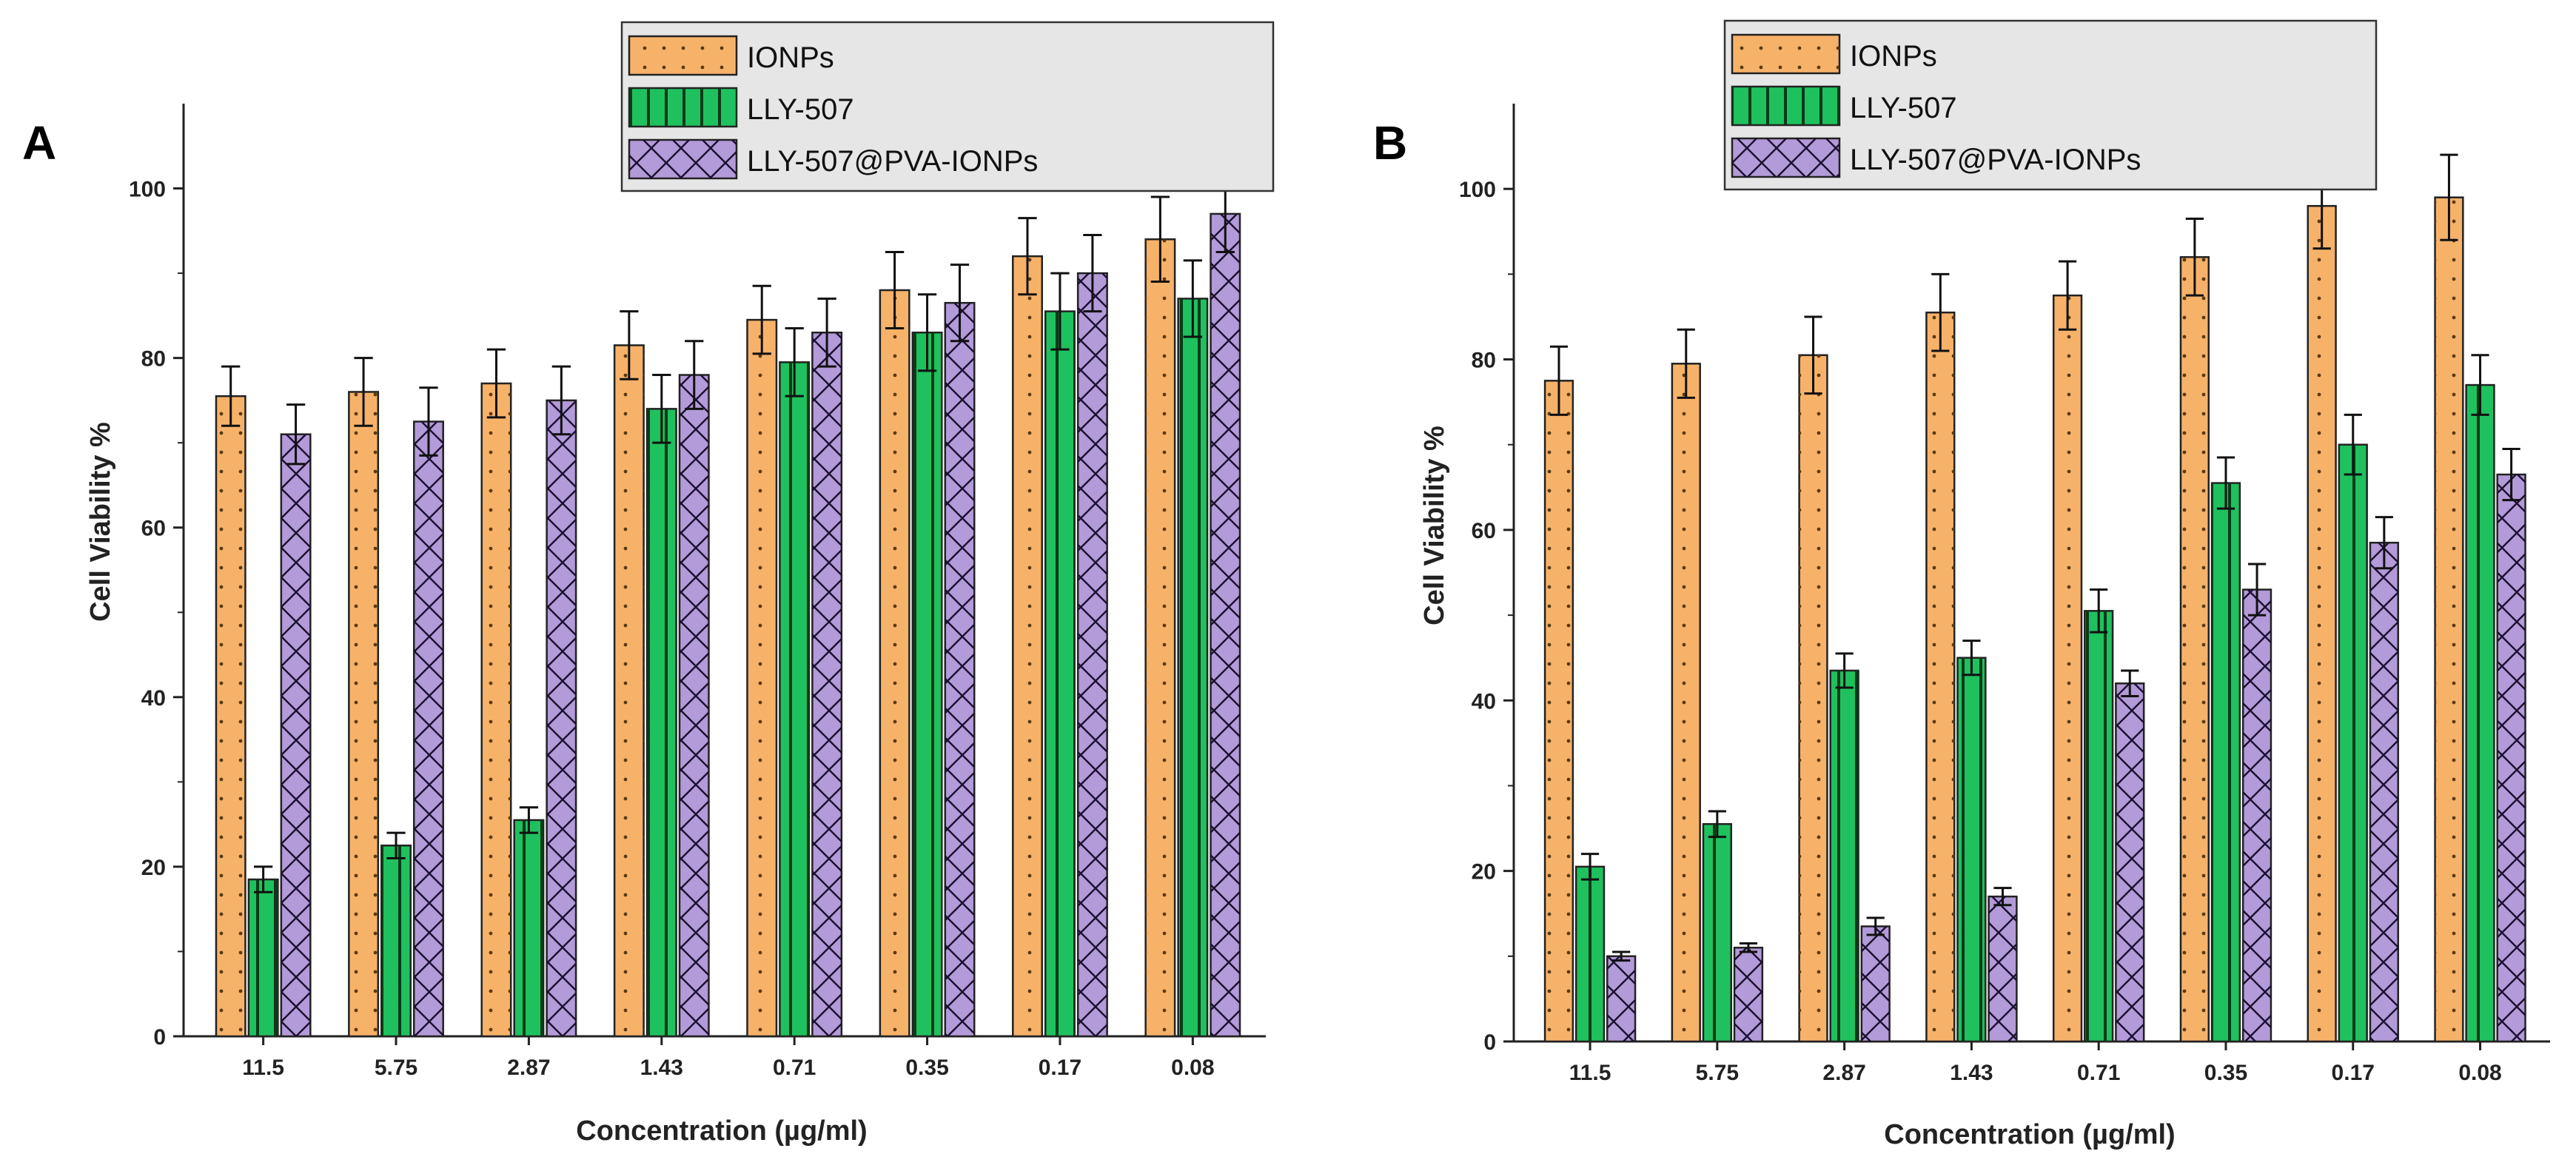 The height and width of the screenshot is (1171, 2576). I want to click on x-tick-label-b: 2.87, so click(1843, 1073).